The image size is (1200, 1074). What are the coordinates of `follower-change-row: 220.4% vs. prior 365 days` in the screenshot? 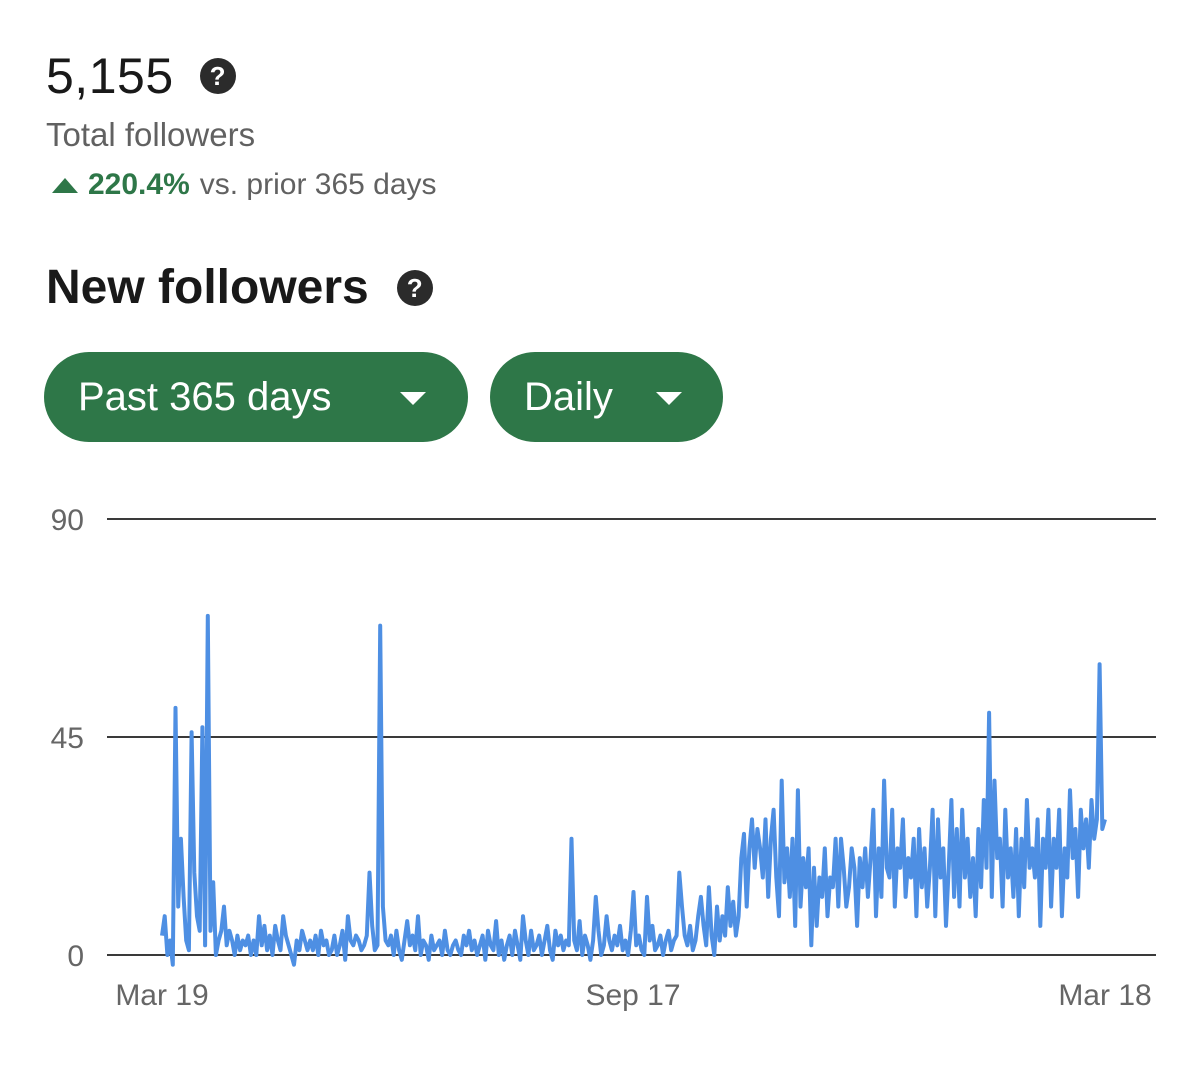 It's located at (244, 185).